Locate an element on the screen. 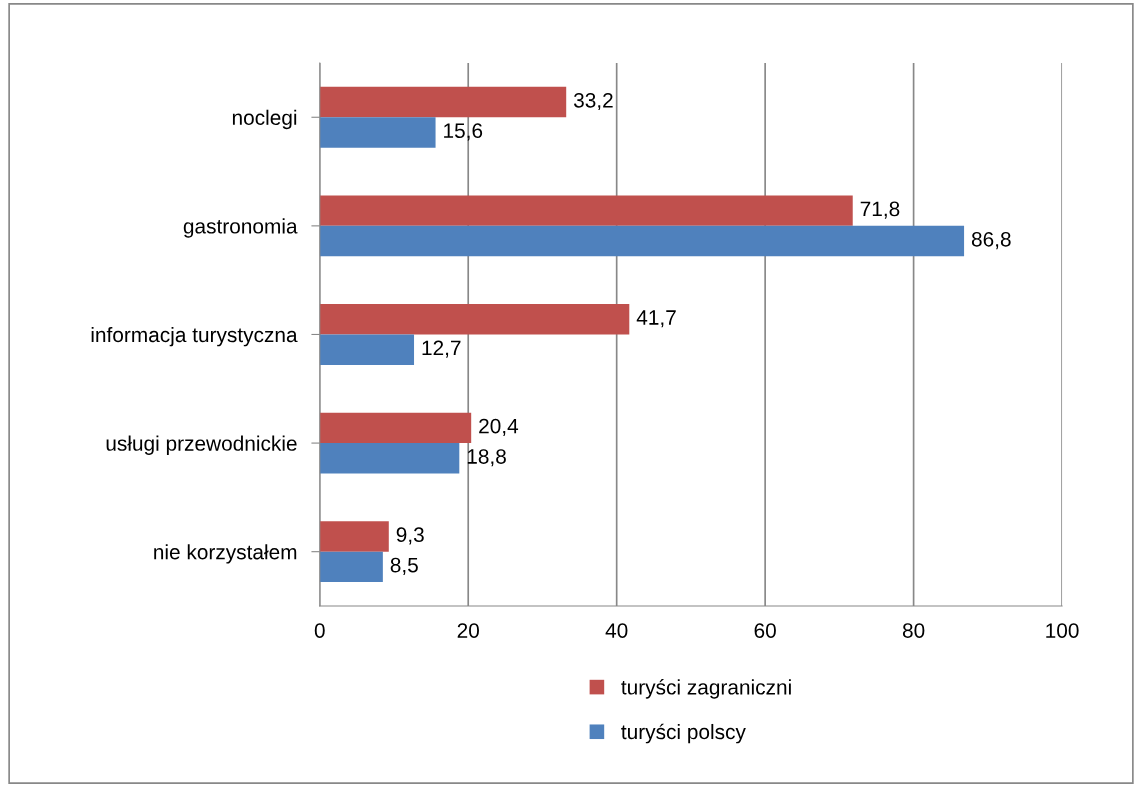  y-tick-label: noclegi is located at coordinates (264, 119).